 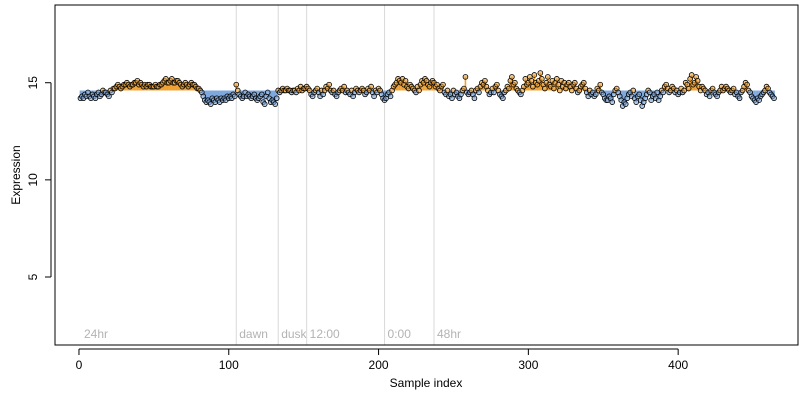 What do you see at coordinates (96, 334) in the screenshot?
I see `start-label: 24hr` at bounding box center [96, 334].